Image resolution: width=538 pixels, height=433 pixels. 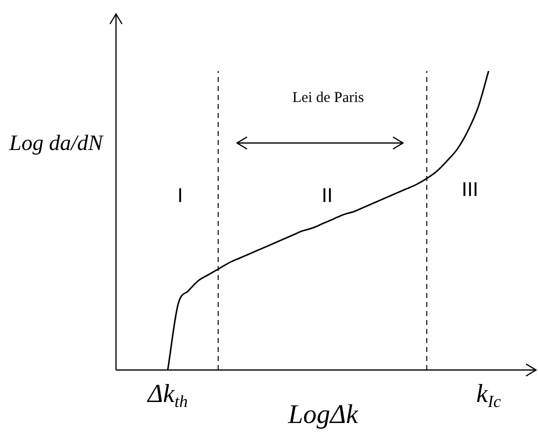 I want to click on y-axis-title: Log da/dN, so click(x=56, y=142).